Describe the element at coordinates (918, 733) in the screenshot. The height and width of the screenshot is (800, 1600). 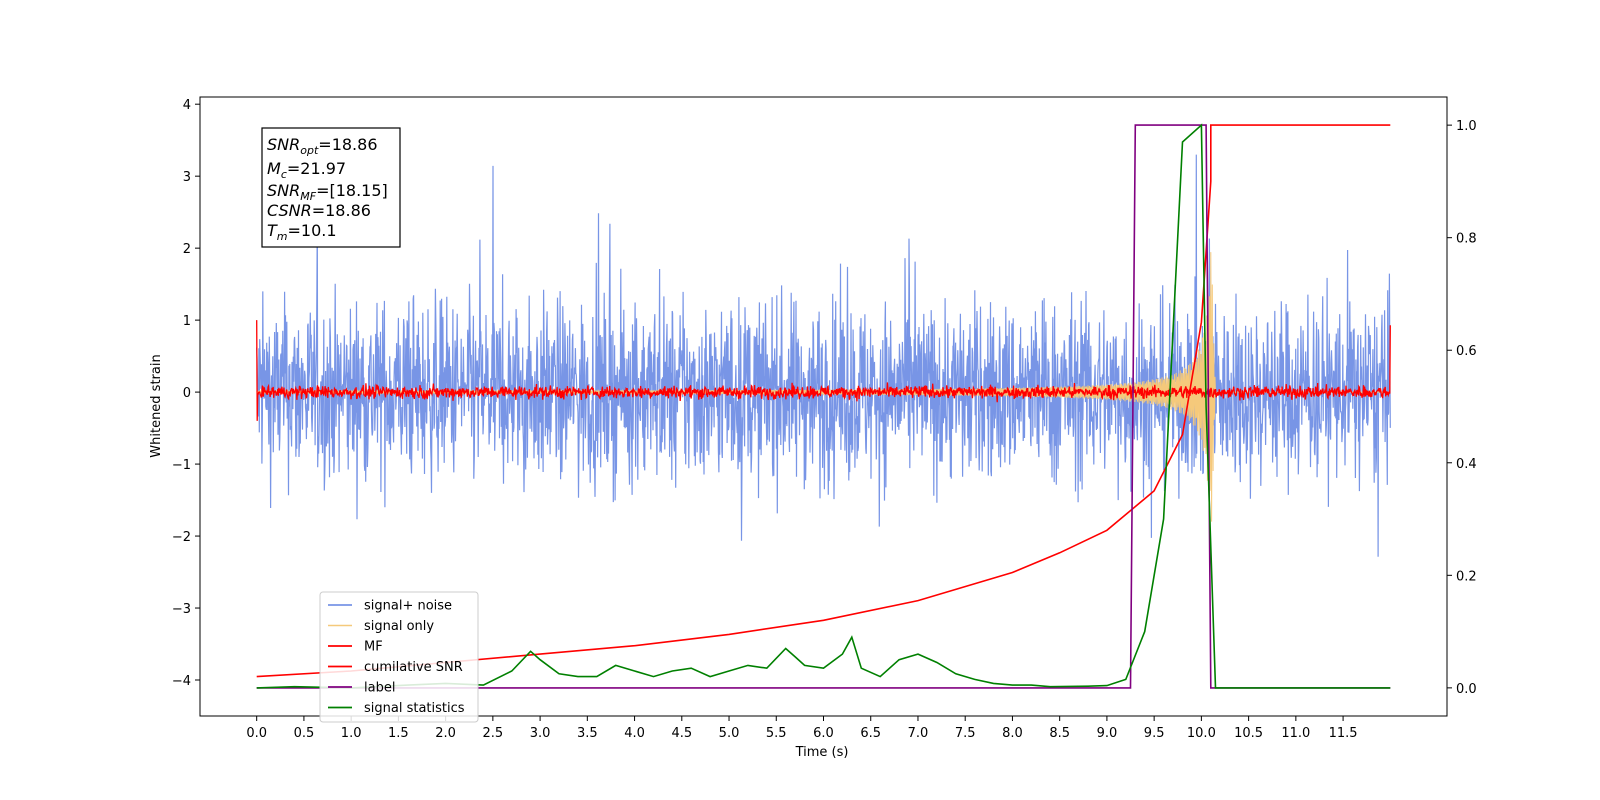
I see `x-tick-label: 7.0` at that location.